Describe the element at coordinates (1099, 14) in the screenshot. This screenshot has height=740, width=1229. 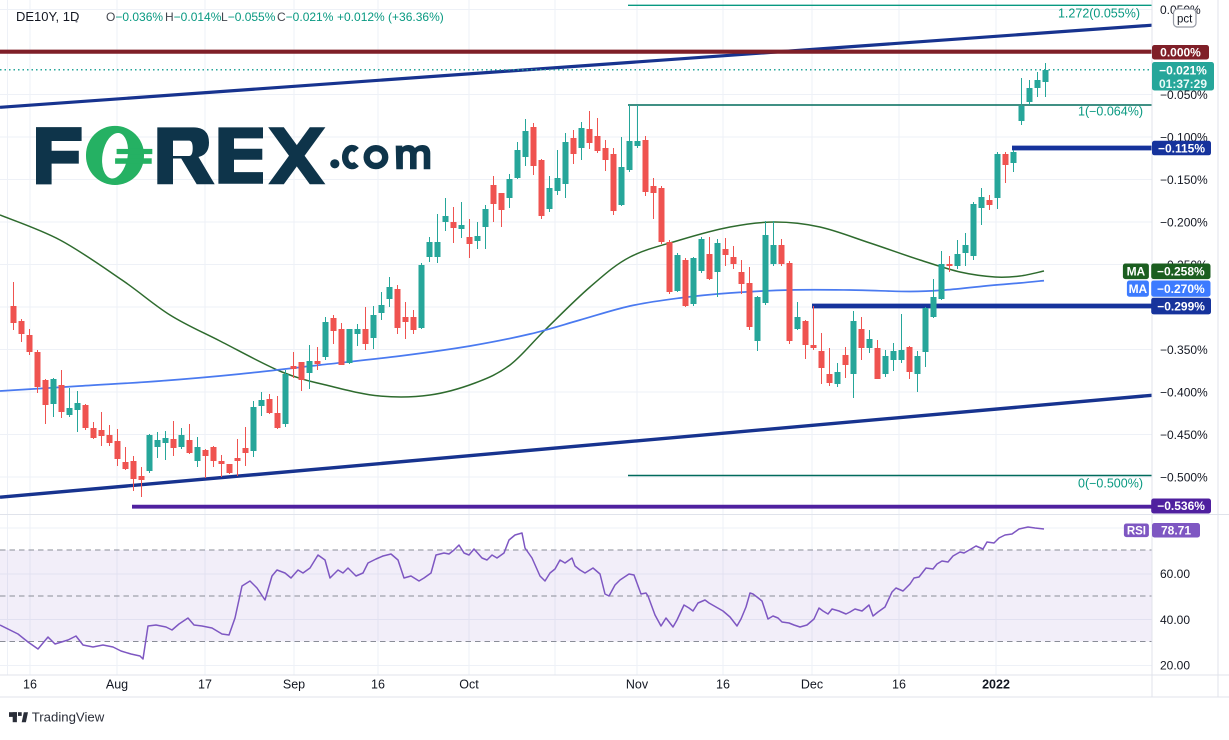
I see `svg-text: 1.272(0.055%)` at that location.